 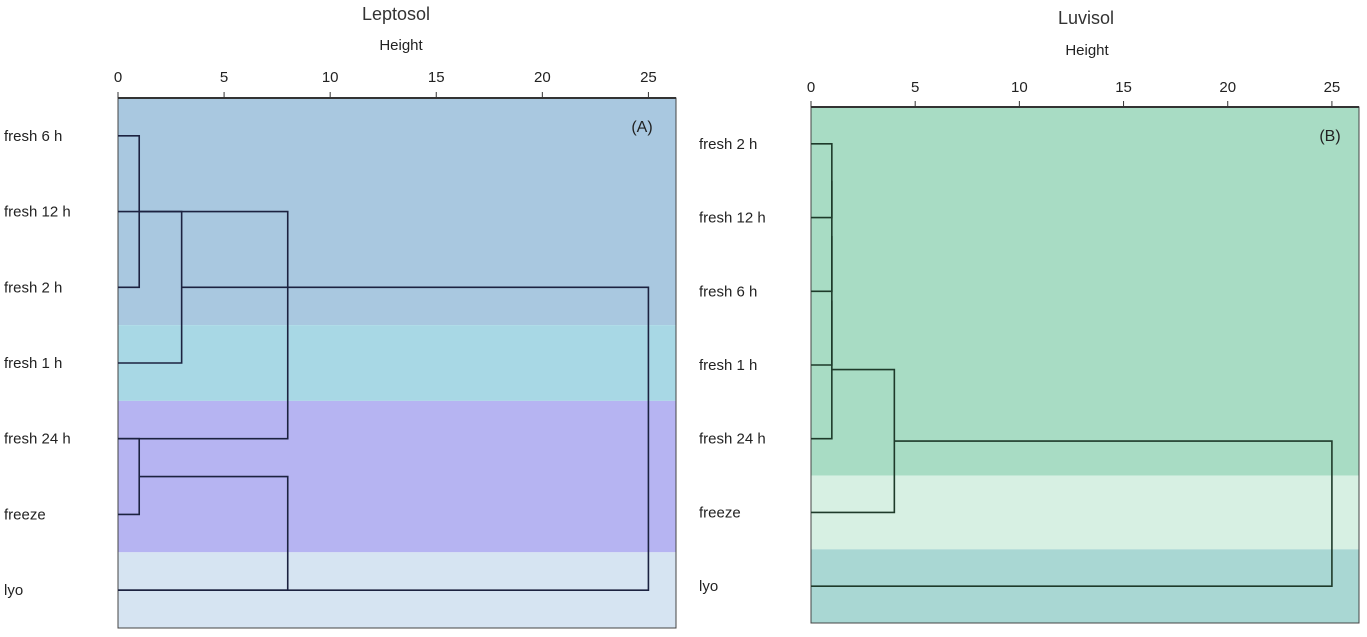 What do you see at coordinates (728, 365) in the screenshot?
I see `luvisol-leaf-label: fresh 1 h` at bounding box center [728, 365].